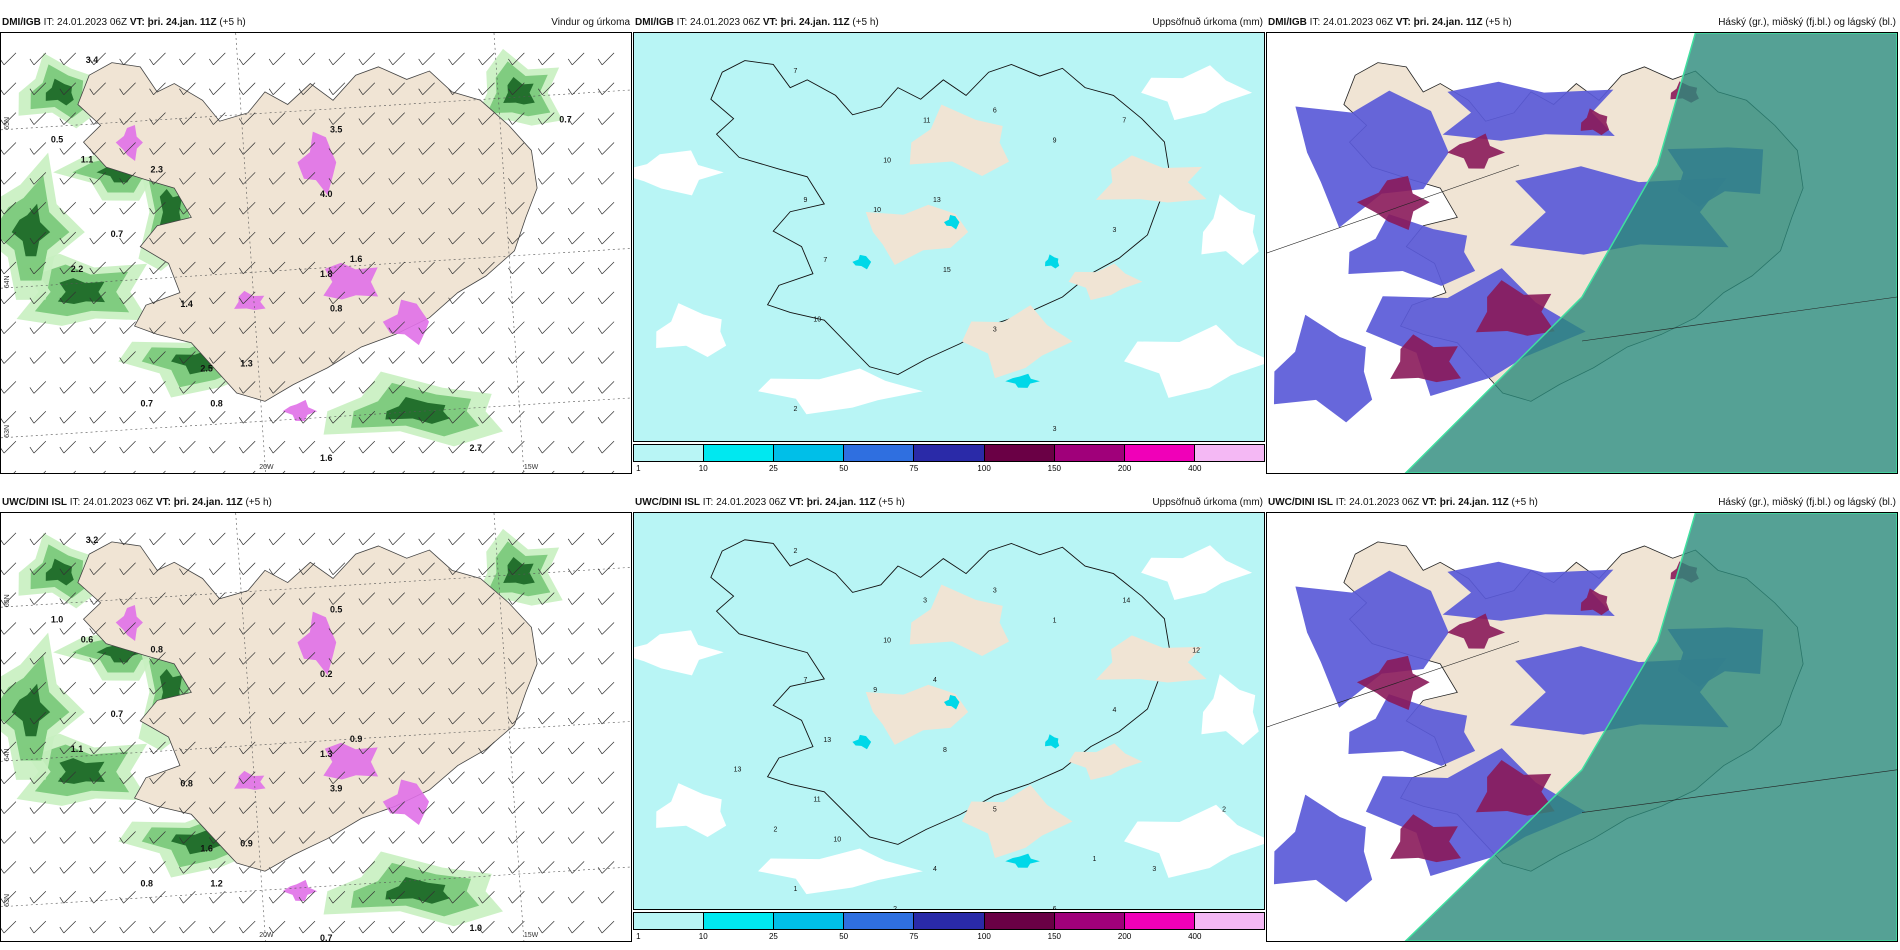 The width and height of the screenshot is (1900, 950). Describe the element at coordinates (92, 60) in the screenshot. I see `precip-value: 3.4` at that location.